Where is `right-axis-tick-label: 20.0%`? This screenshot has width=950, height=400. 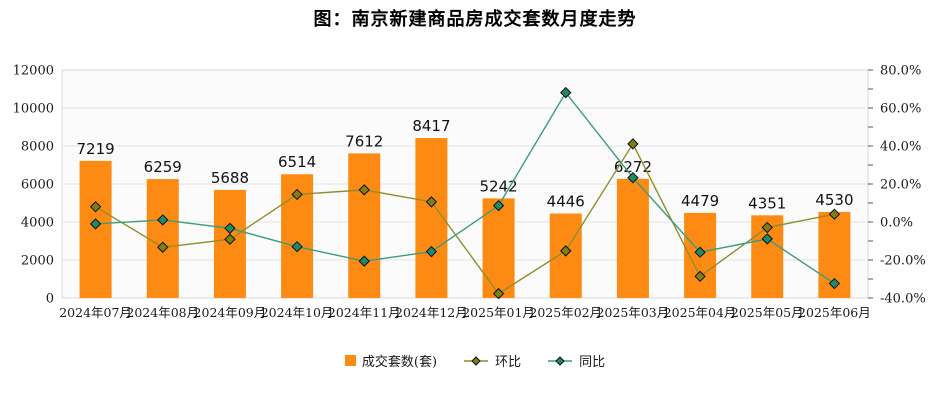
right-axis-tick-label: 20.0% is located at coordinates (900, 185).